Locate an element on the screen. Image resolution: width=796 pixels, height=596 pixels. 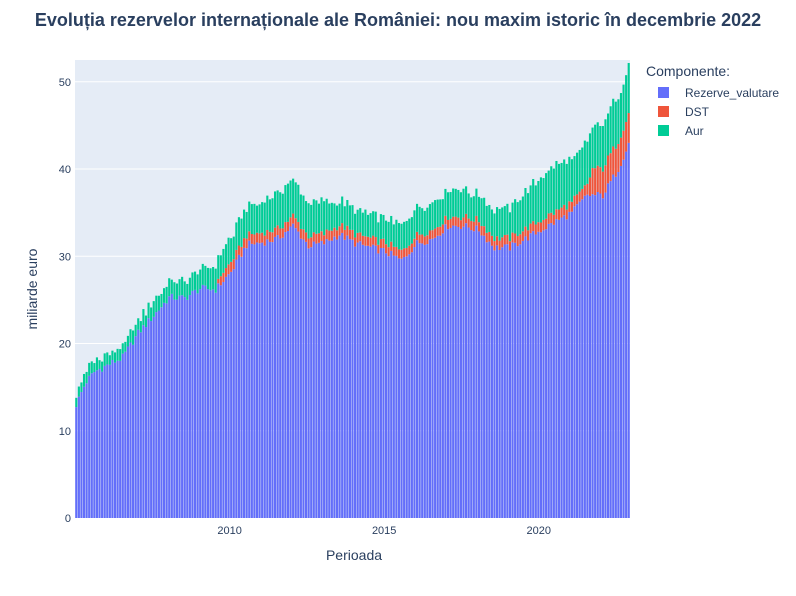
x-tick-labels: 2010 2015 2020 is located at coordinates (384, 531).